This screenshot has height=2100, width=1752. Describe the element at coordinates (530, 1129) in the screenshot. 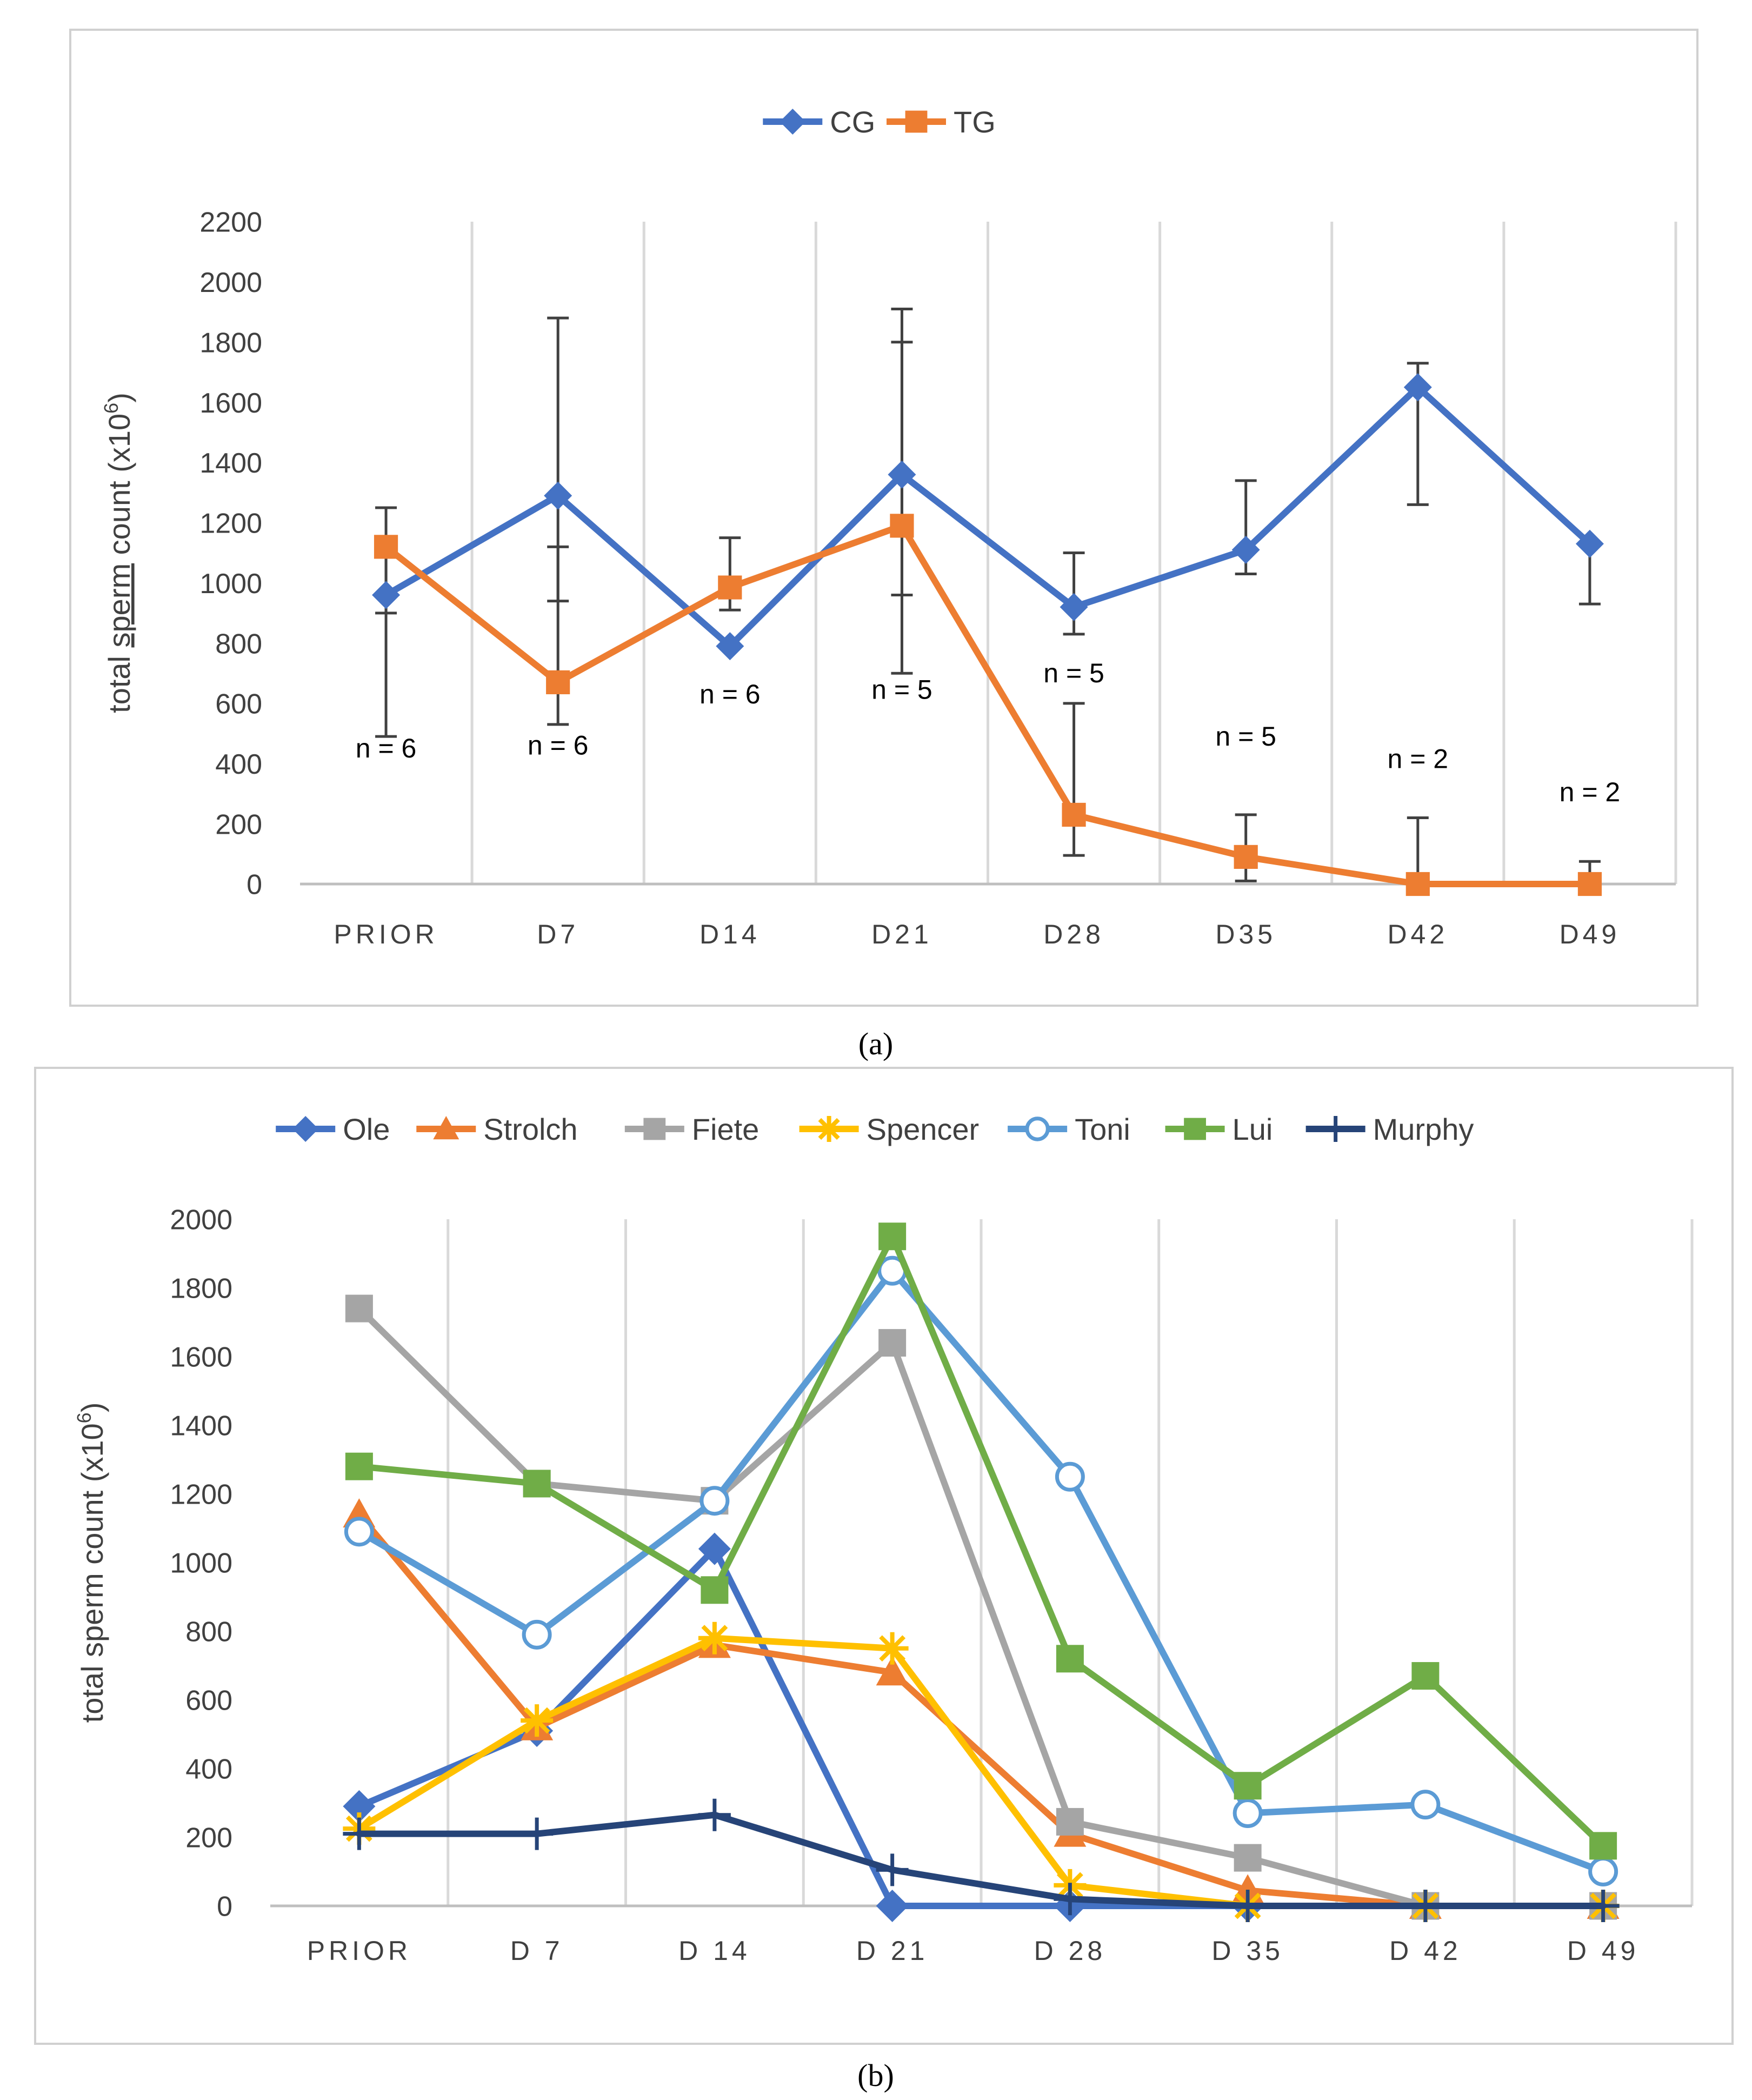

I see `legend-label: Strolch` at that location.